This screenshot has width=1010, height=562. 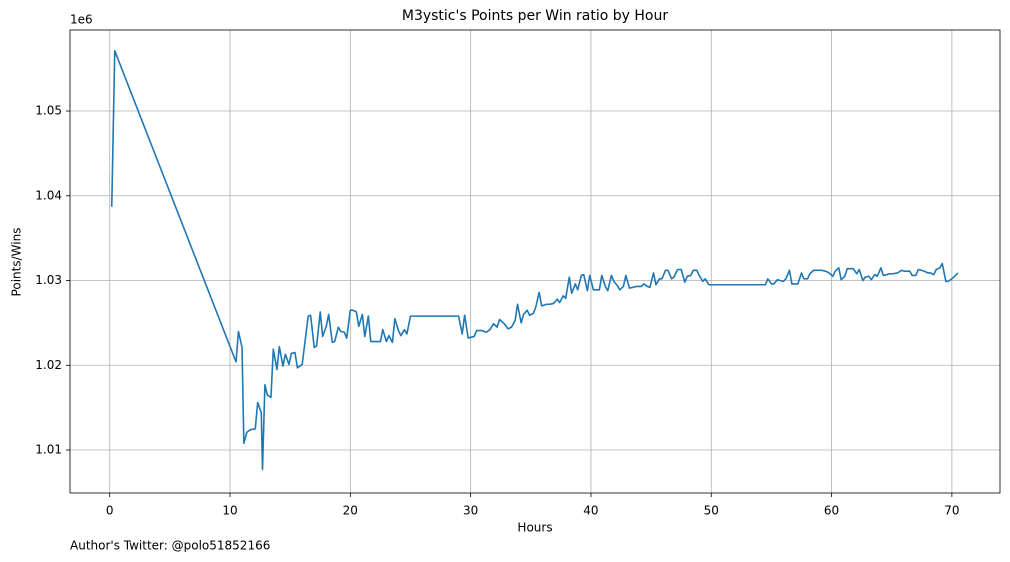 What do you see at coordinates (590, 511) in the screenshot?
I see `x-tick-label: 40` at bounding box center [590, 511].